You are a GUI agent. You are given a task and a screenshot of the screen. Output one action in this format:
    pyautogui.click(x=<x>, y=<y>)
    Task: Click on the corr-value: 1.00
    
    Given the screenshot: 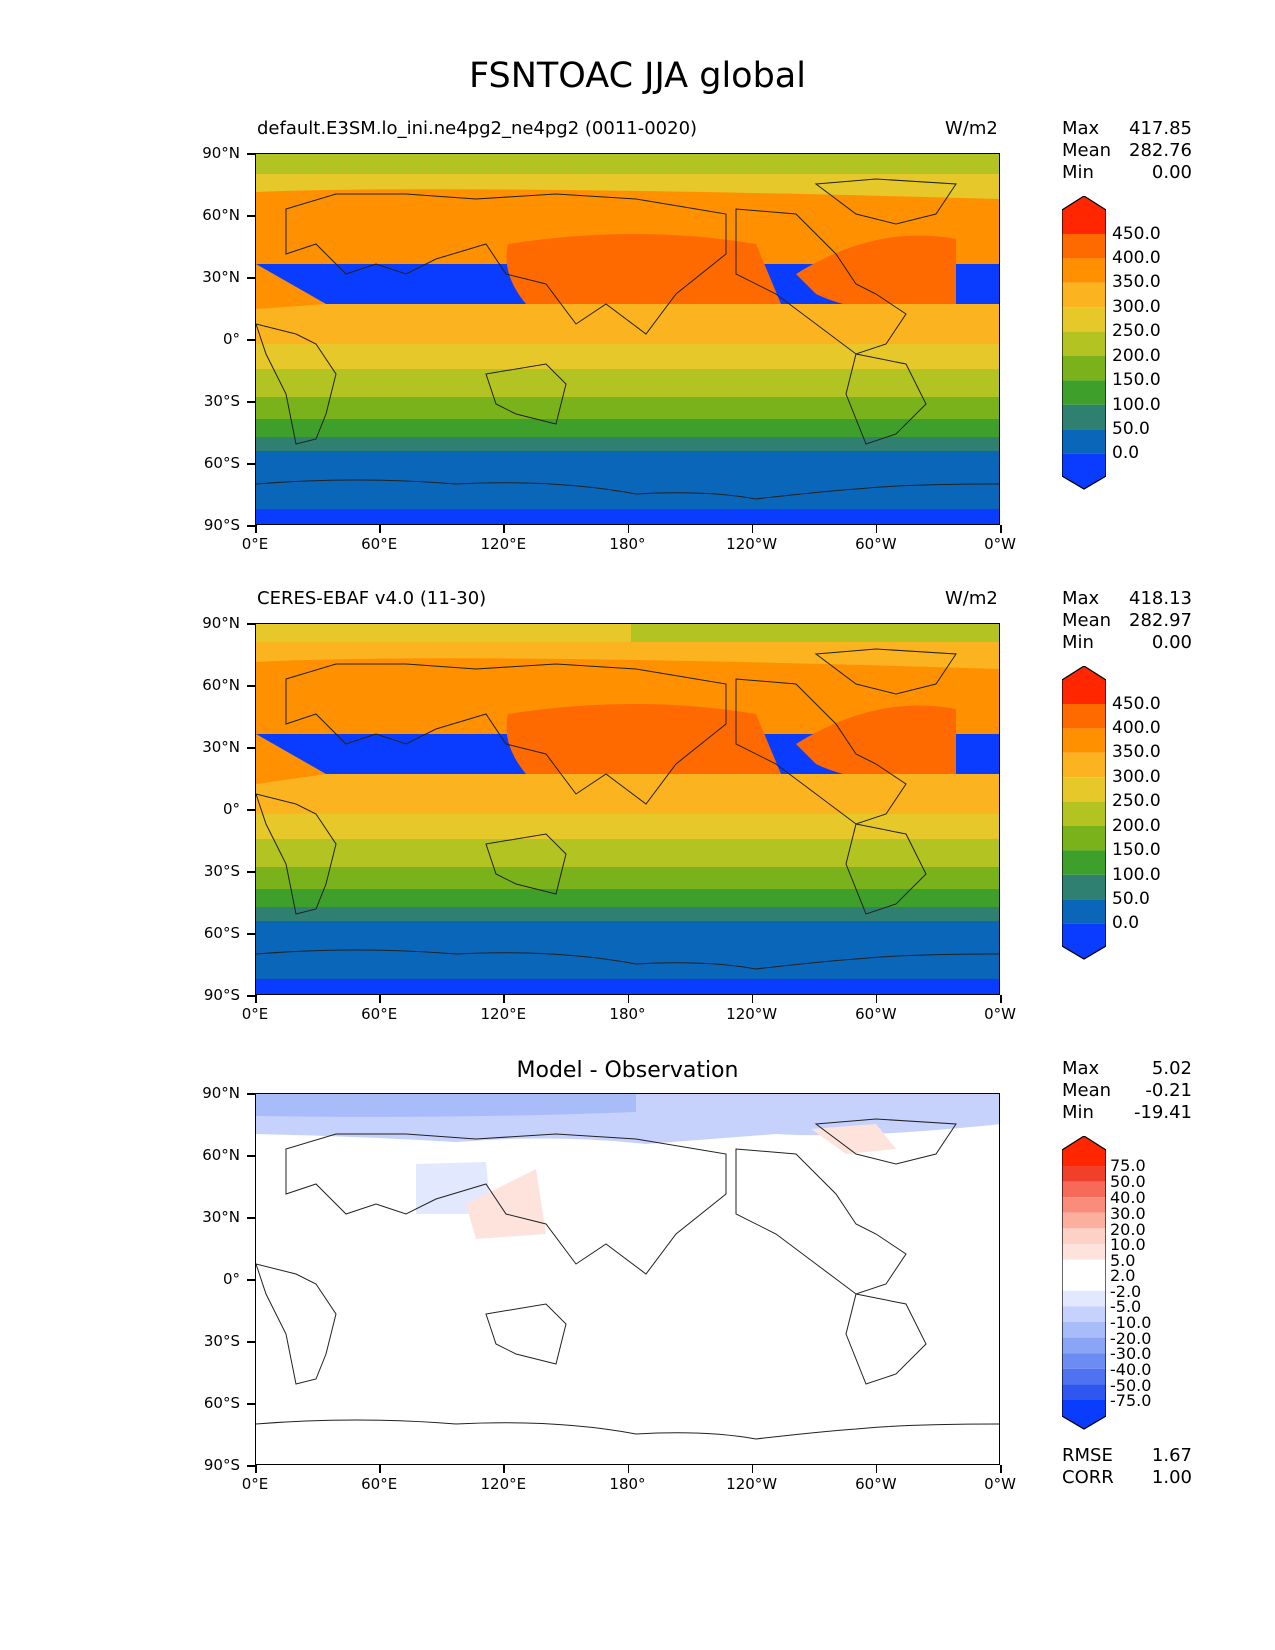 What is the action you would take?
    pyautogui.click(x=1171, y=1477)
    